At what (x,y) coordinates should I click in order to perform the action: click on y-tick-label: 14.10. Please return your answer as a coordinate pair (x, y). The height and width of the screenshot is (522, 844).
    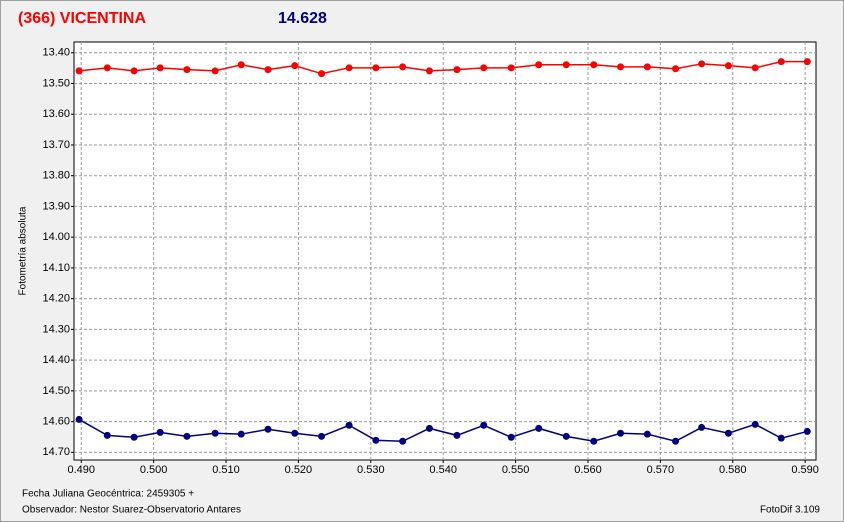
    Looking at the image, I should click on (56, 268).